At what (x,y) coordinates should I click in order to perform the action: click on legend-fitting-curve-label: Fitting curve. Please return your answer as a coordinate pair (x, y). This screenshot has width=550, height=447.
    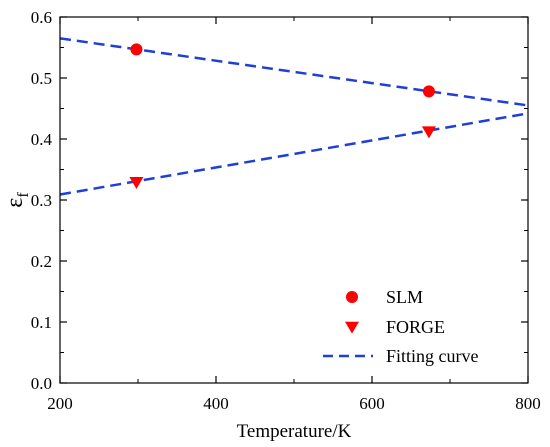
    Looking at the image, I should click on (432, 356).